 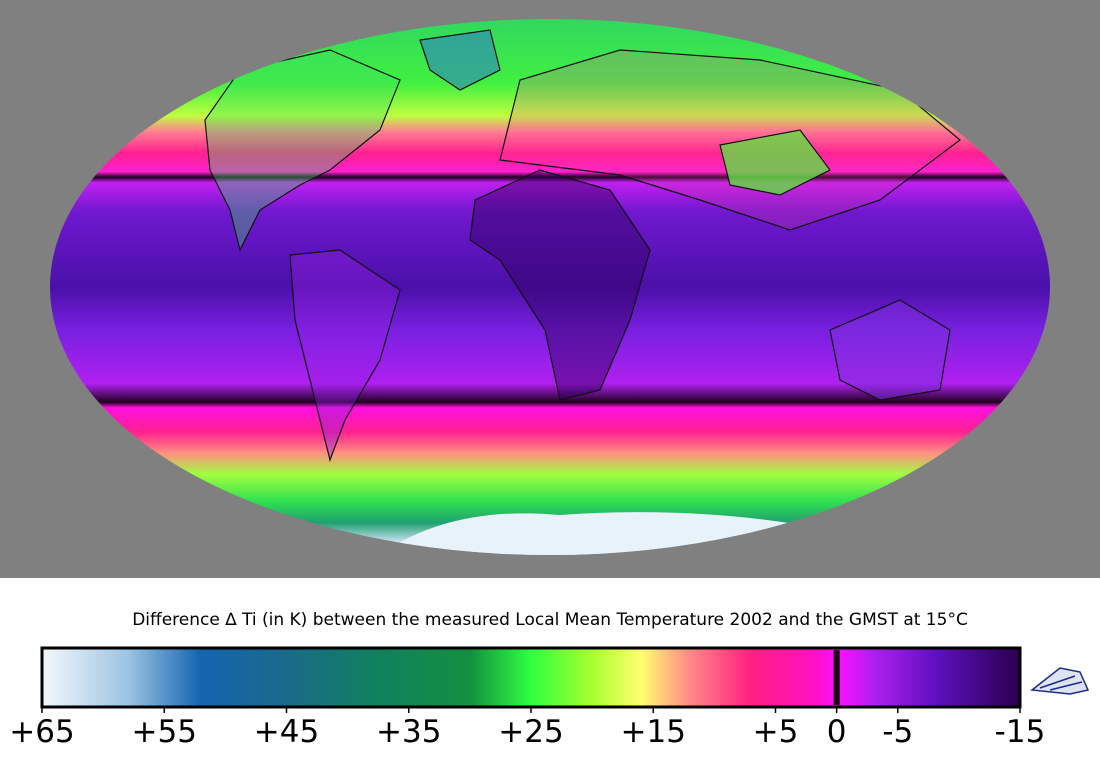 What do you see at coordinates (837, 732) in the screenshot?
I see `colorbar-tick-label: 0` at bounding box center [837, 732].